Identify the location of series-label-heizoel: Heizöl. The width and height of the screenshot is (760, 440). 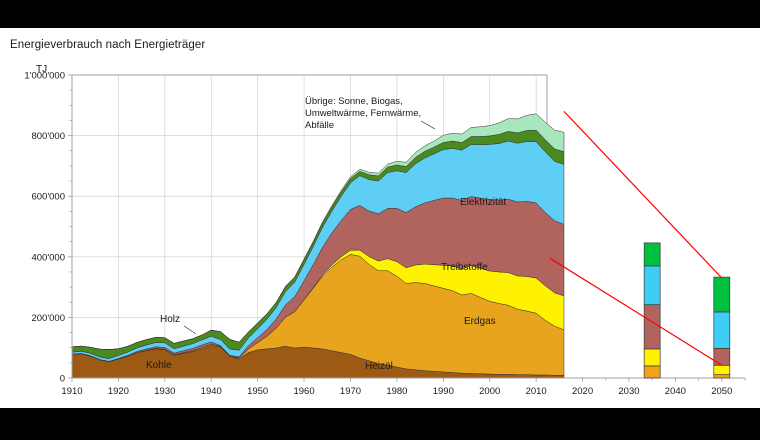
(379, 366).